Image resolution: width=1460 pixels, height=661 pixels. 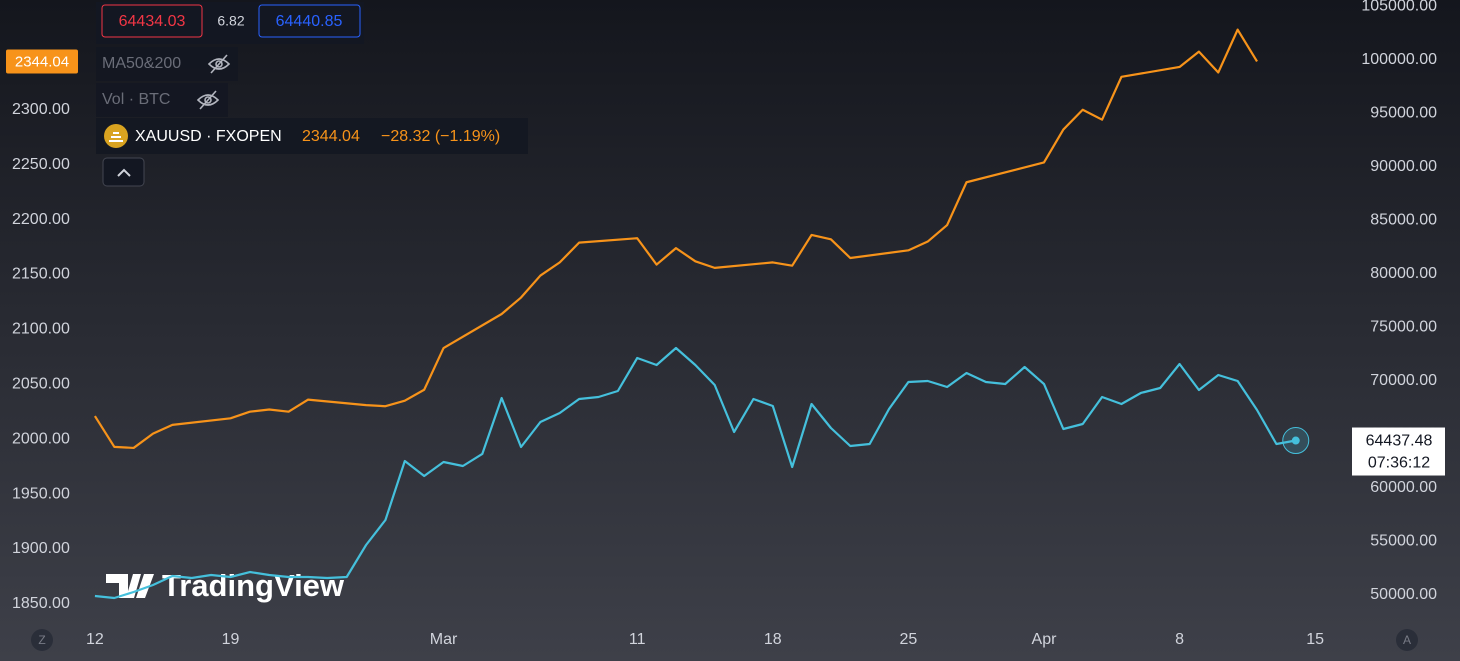 What do you see at coordinates (253, 585) in the screenshot?
I see `watermark-text: TradingView` at bounding box center [253, 585].